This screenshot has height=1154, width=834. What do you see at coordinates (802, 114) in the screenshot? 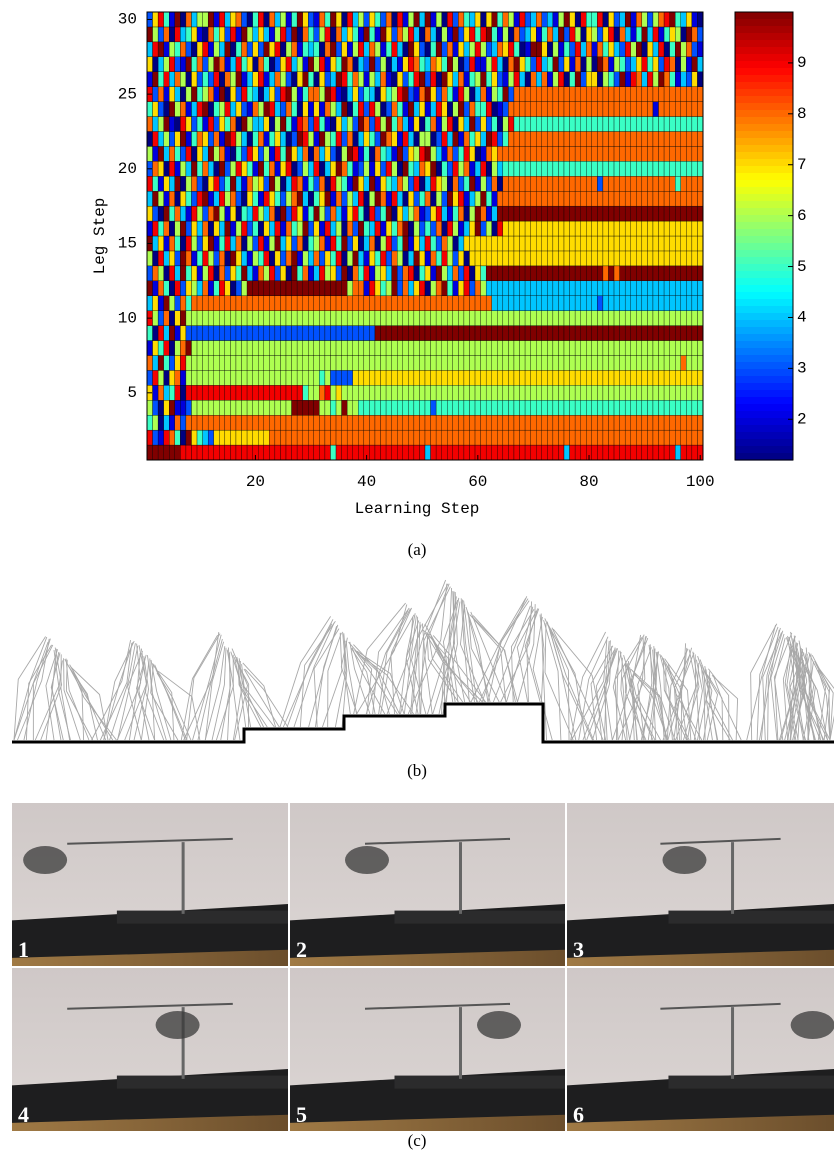
I see `colorbar-tick-label: 8` at bounding box center [802, 114].